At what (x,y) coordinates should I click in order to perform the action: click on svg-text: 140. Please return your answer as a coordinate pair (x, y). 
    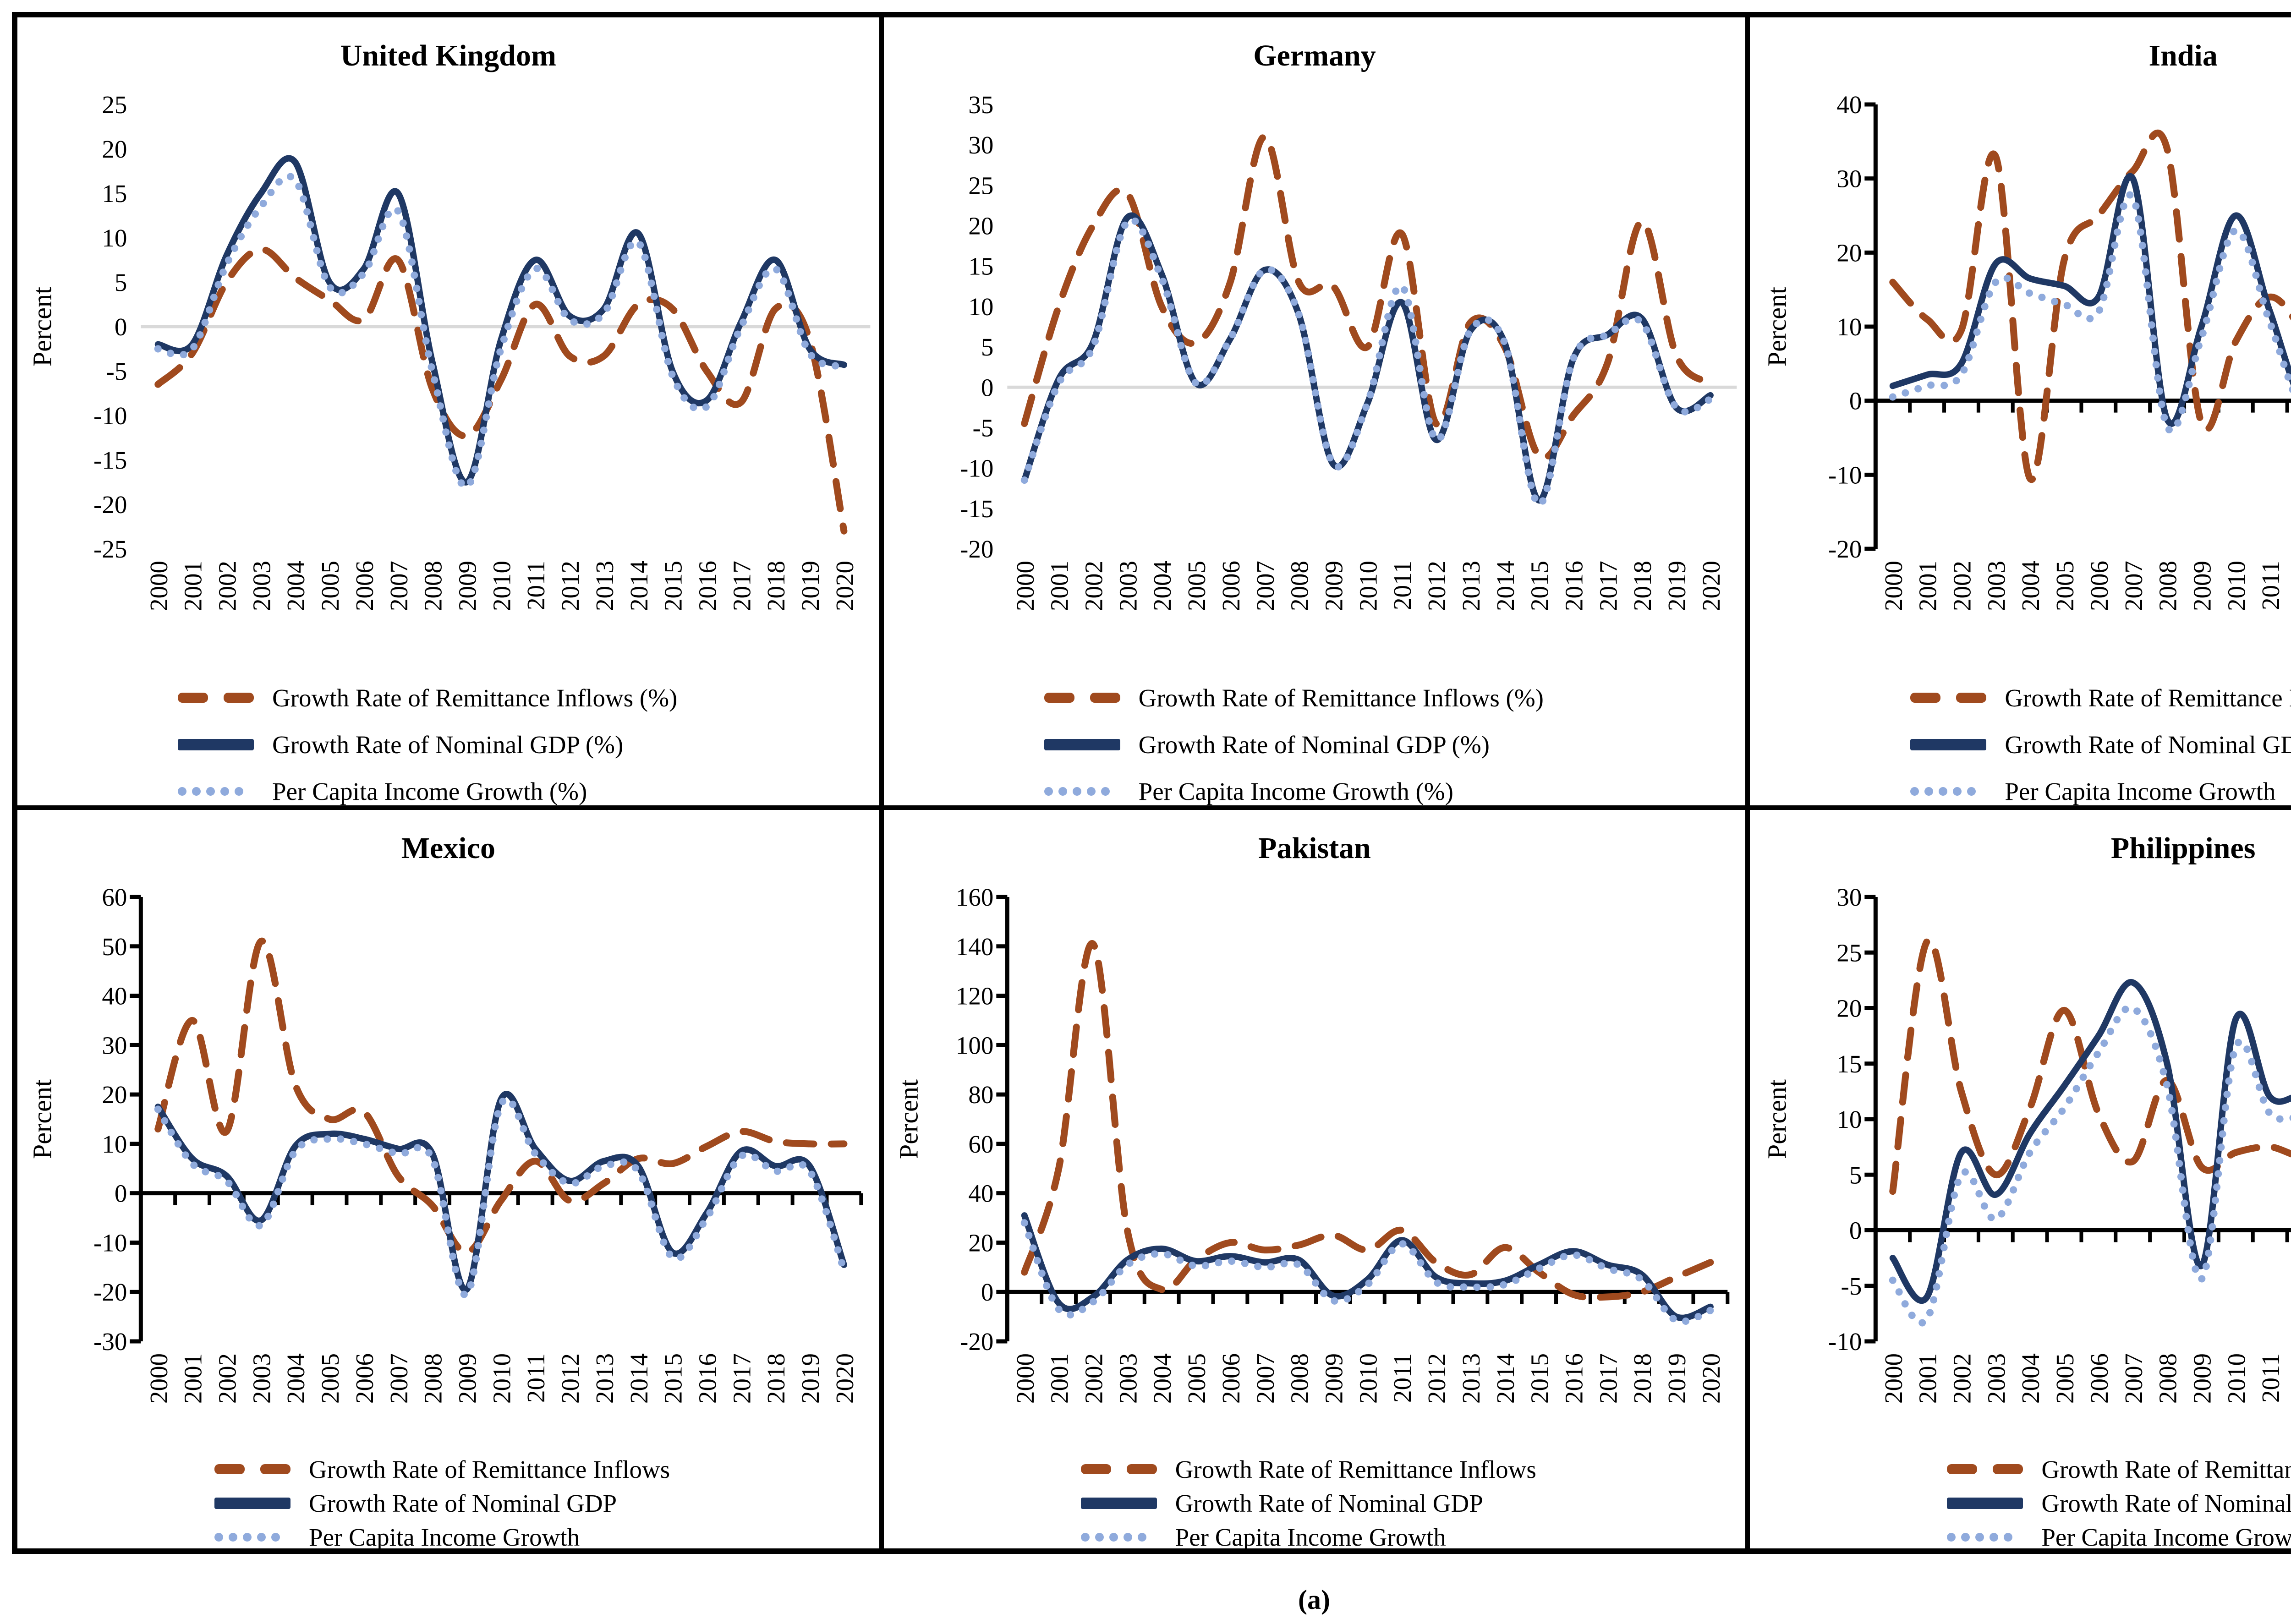
    Looking at the image, I should click on (974, 947).